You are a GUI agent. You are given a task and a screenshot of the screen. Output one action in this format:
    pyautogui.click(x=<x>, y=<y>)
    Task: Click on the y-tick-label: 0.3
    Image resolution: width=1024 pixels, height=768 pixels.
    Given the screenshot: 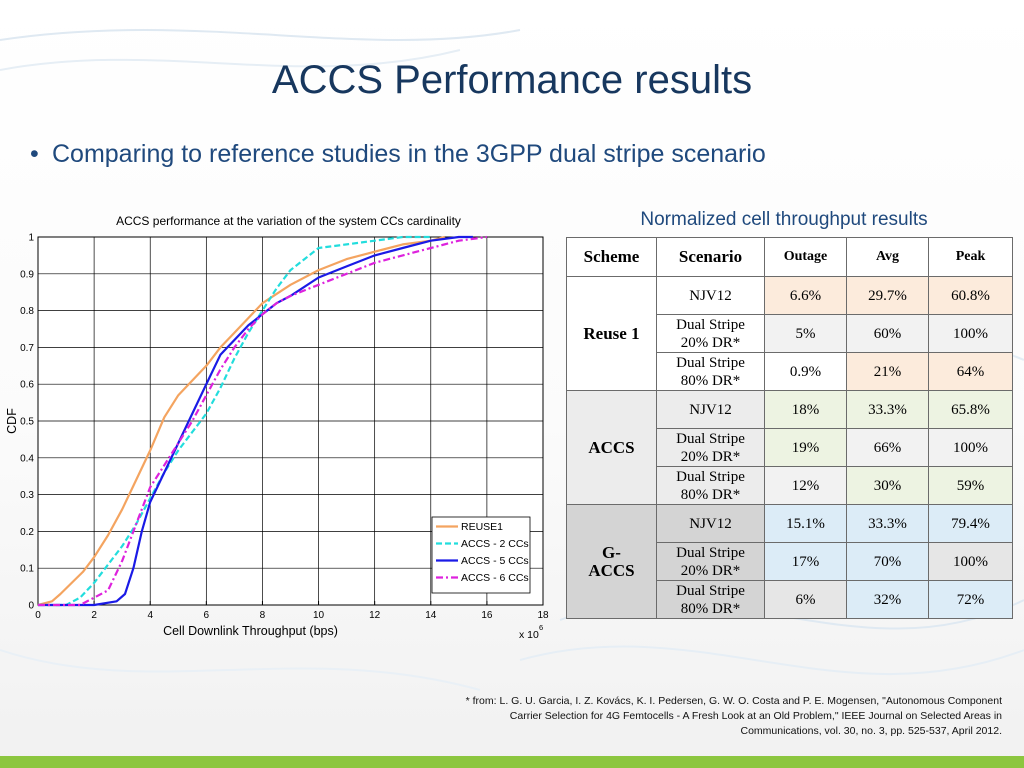 What is the action you would take?
    pyautogui.click(x=27, y=495)
    